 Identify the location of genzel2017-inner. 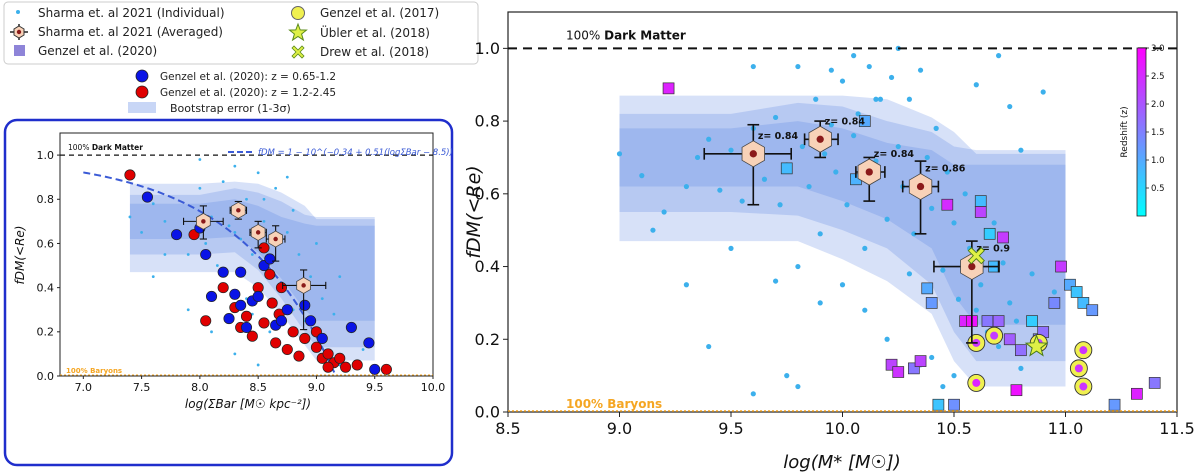
(976, 382).